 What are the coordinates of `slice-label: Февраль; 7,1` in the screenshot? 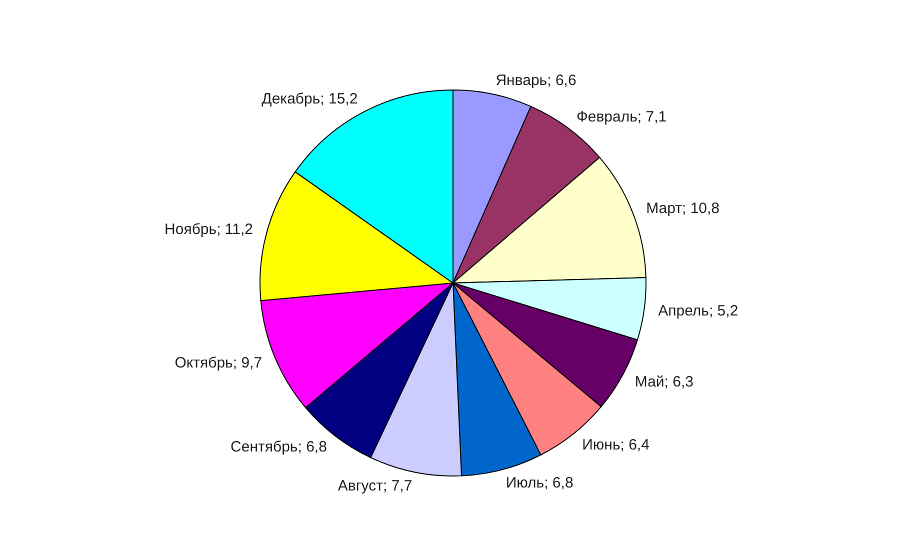 It's located at (621, 117).